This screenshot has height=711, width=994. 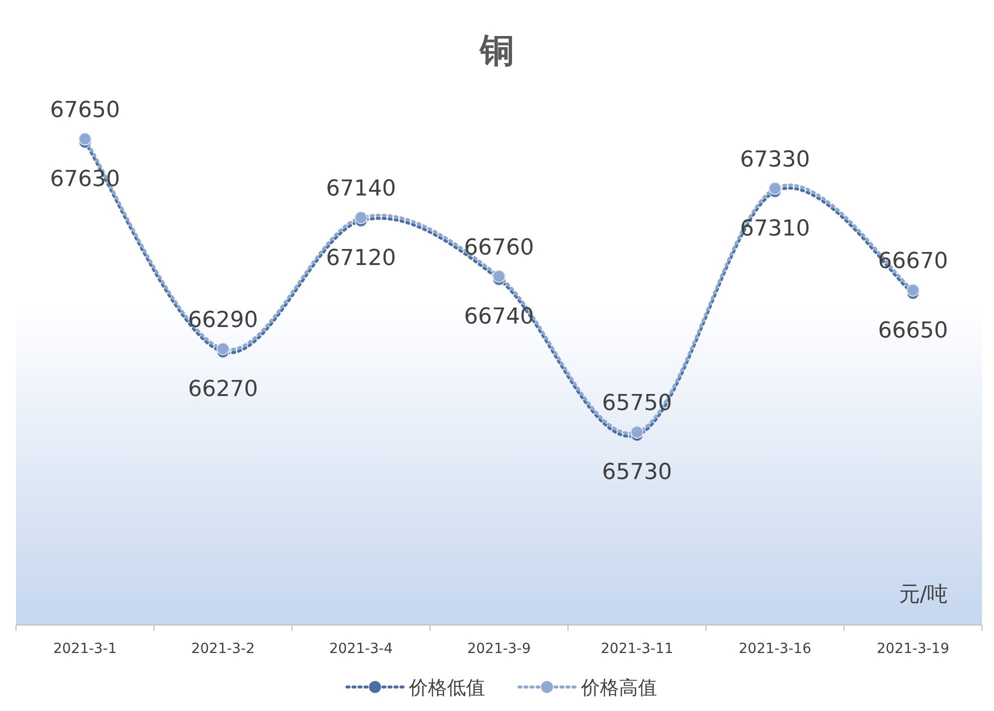 What do you see at coordinates (496, 51) in the screenshot?
I see `chart-title: 铜` at bounding box center [496, 51].